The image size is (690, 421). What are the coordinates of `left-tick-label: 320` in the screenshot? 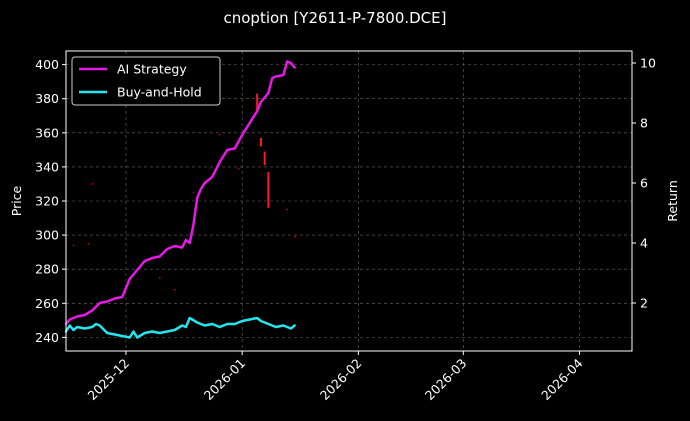 It's located at (47, 201).